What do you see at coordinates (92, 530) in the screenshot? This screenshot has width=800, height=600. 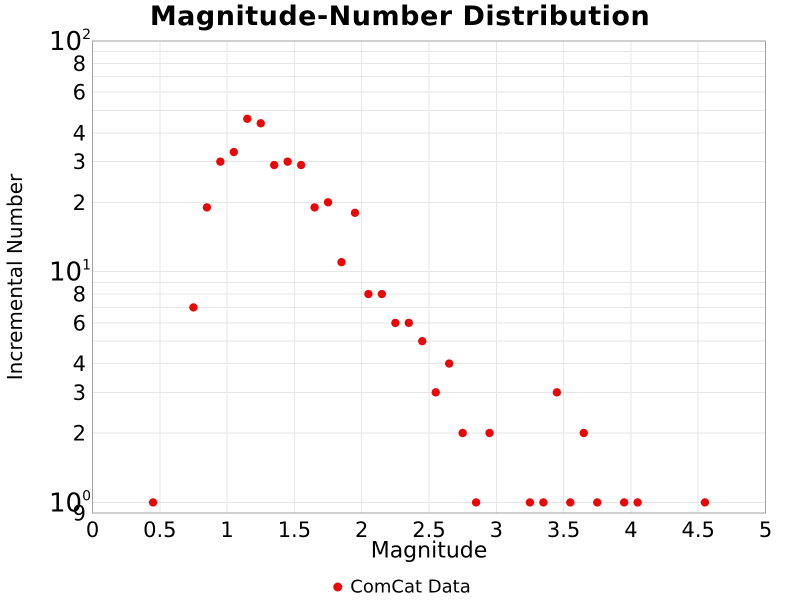 I see `x-tick-label: 0` at bounding box center [92, 530].